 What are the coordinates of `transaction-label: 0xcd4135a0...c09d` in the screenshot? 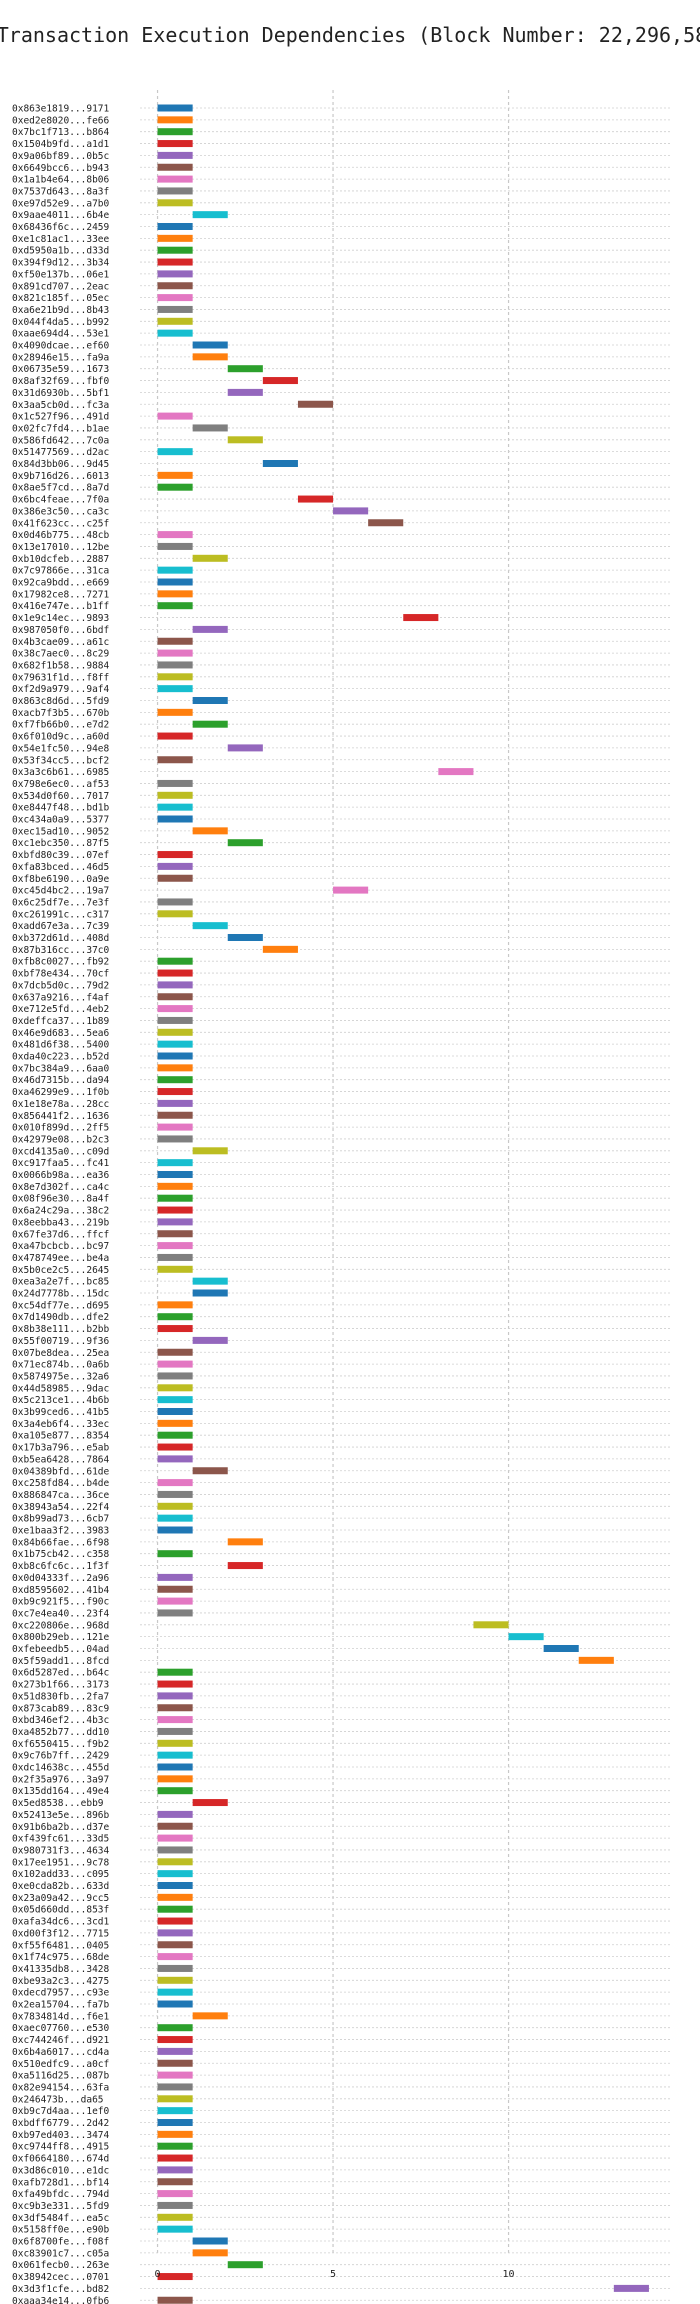 It's located at (60, 1151).